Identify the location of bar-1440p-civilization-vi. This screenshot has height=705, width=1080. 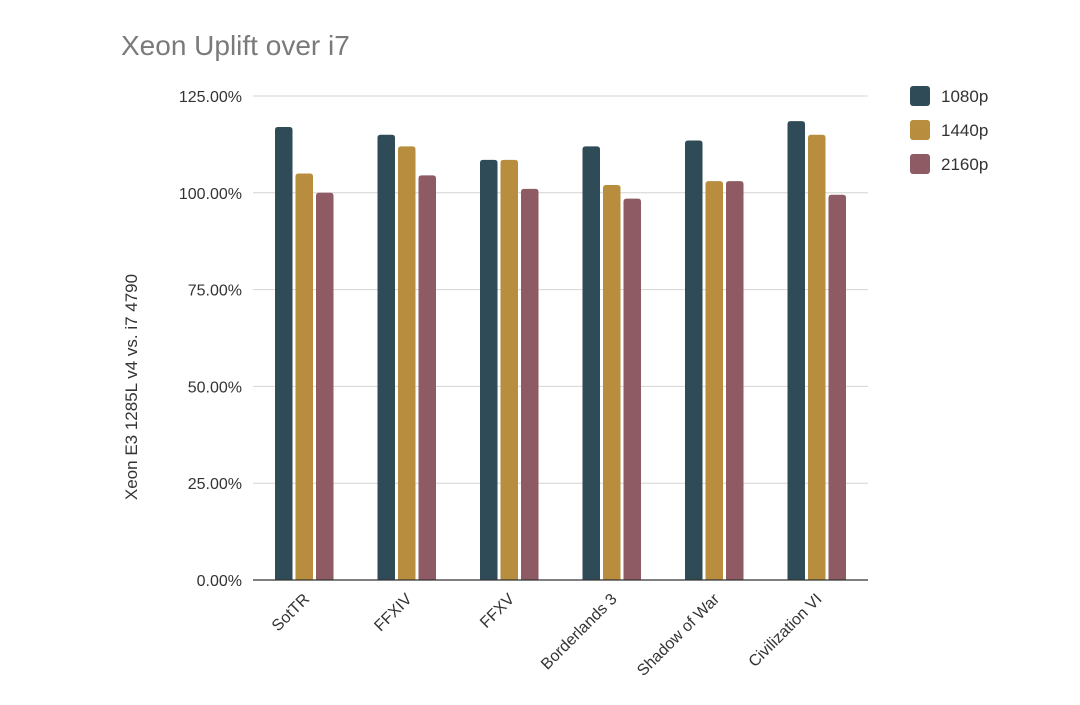
(817, 357).